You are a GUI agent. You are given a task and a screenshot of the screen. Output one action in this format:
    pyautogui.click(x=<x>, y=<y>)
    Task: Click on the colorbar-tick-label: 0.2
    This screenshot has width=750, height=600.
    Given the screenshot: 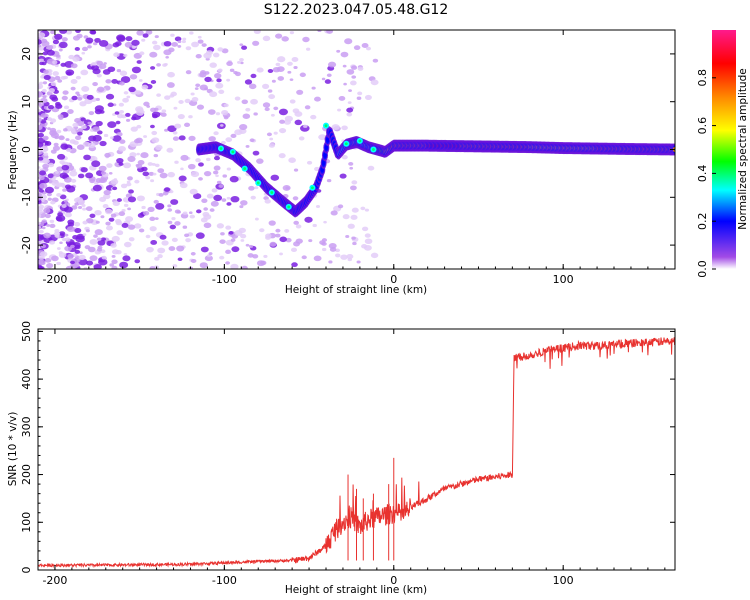 What is the action you would take?
    pyautogui.click(x=702, y=221)
    